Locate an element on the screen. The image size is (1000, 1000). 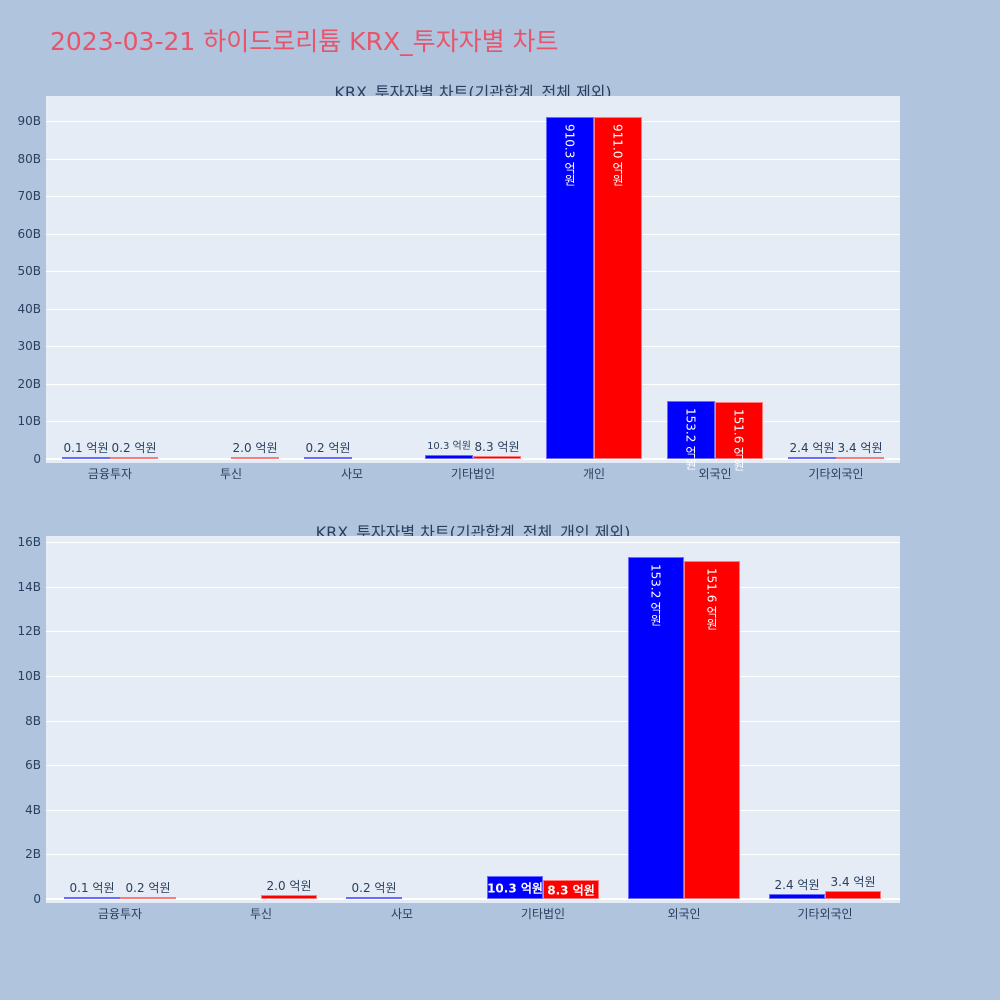
bar-sell: 911.0 억원 is located at coordinates (618, 287).